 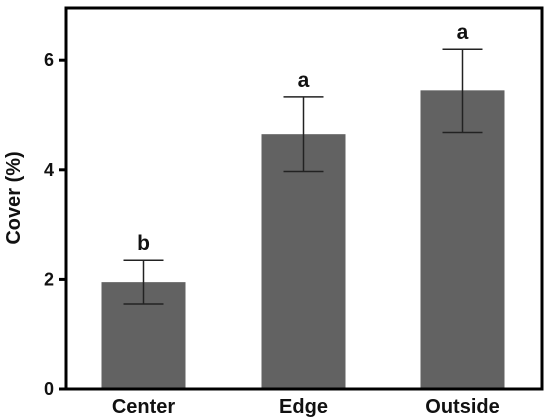 I want to click on y-tick-label: 2, so click(x=49, y=279).